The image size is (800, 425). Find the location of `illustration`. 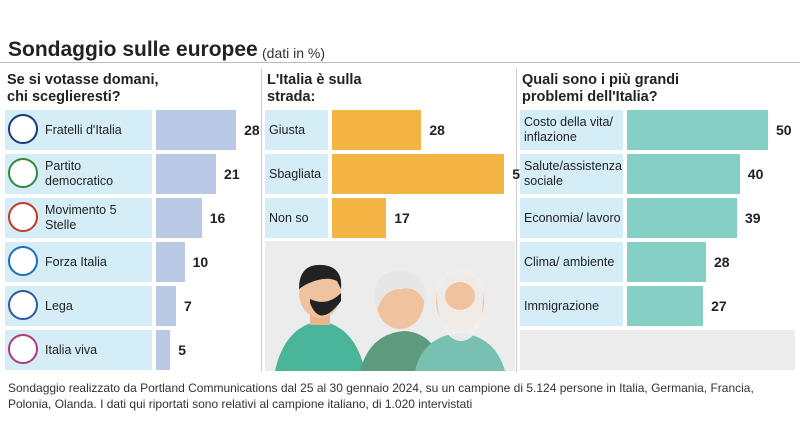

illustration is located at coordinates (390, 306).